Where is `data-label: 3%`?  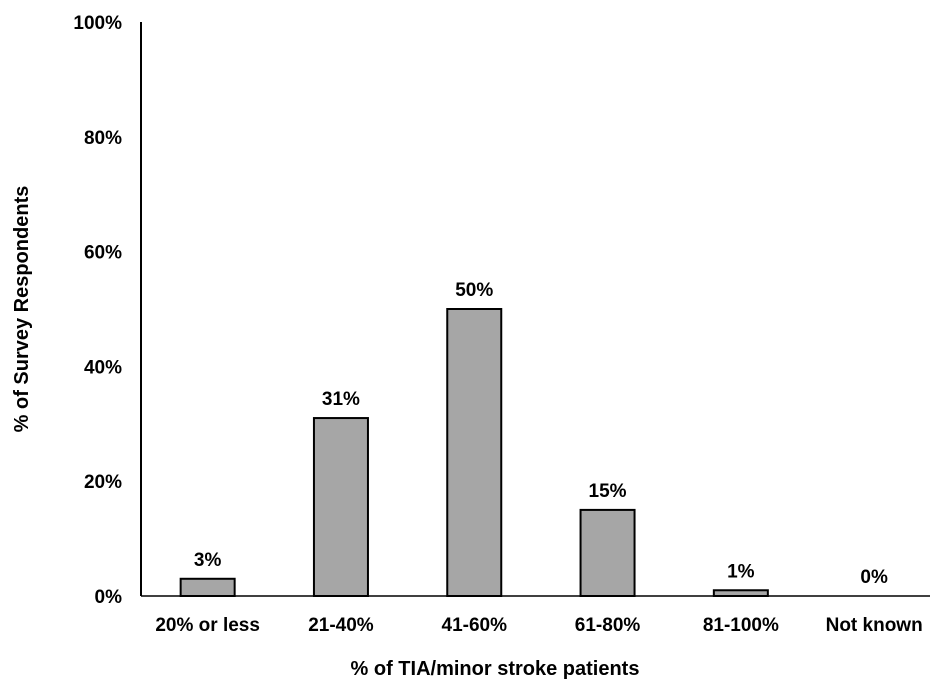
data-label: 3% is located at coordinates (208, 560).